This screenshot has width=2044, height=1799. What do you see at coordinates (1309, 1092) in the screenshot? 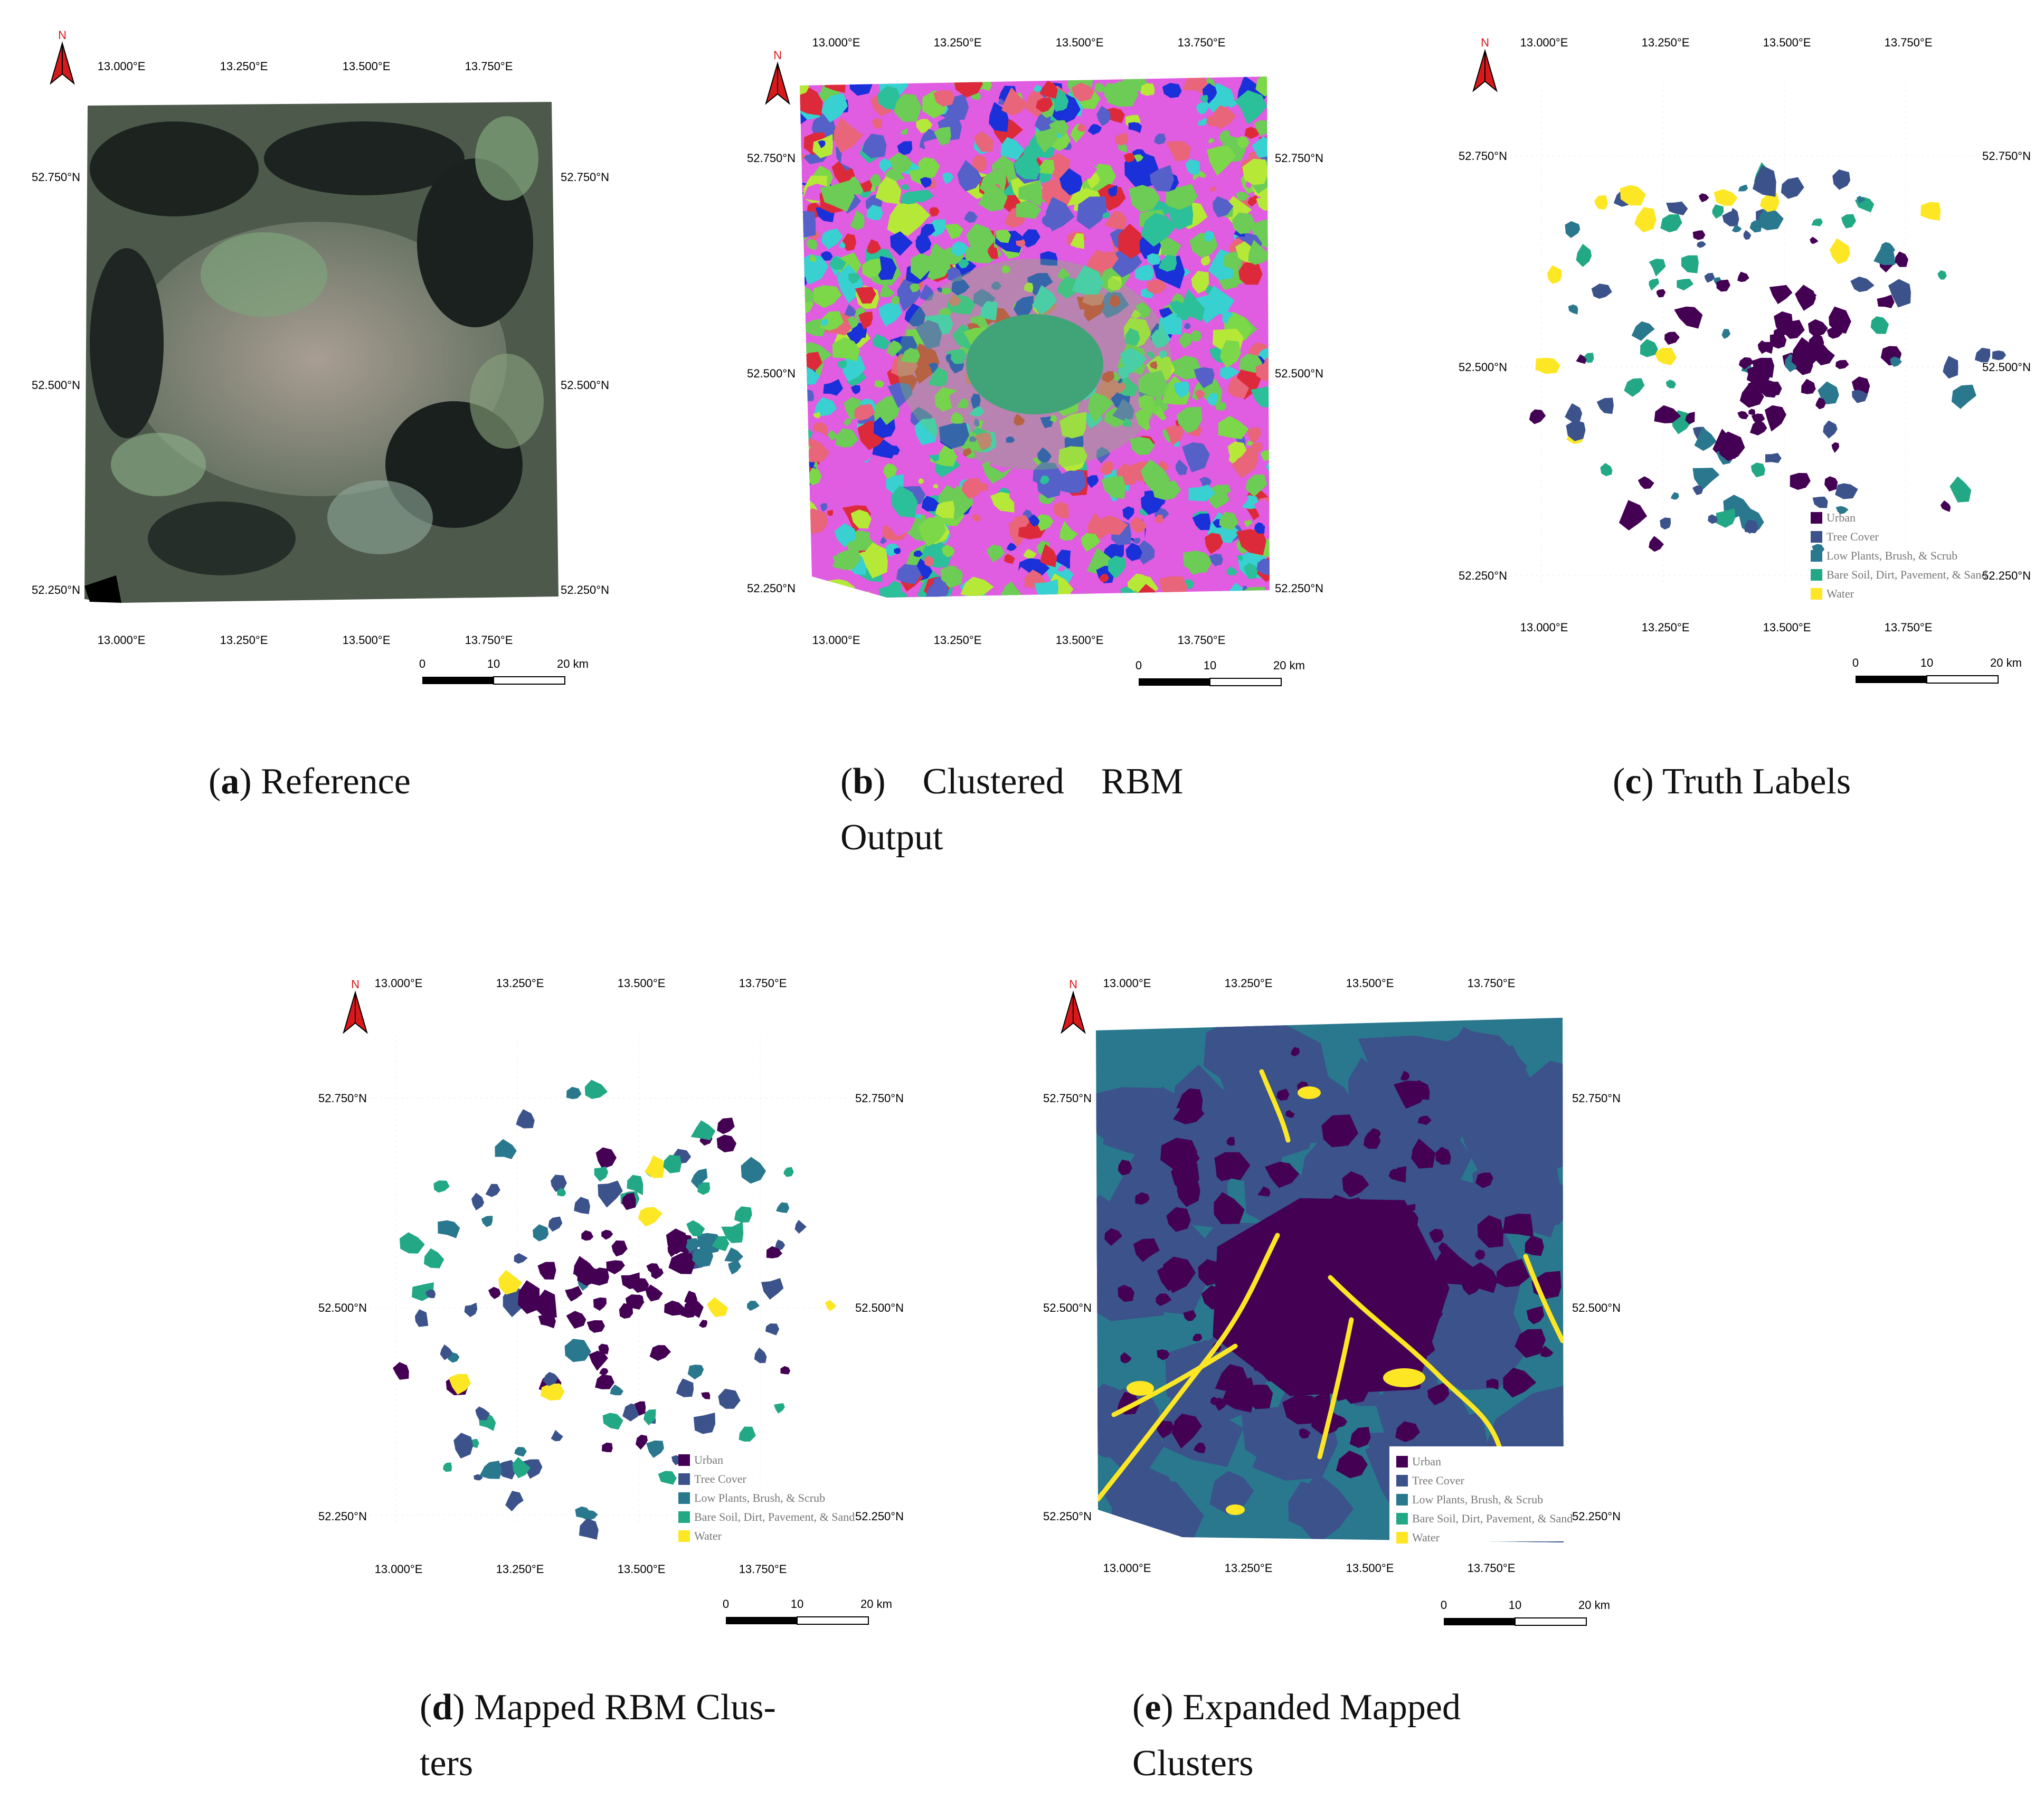
I see `water-body` at bounding box center [1309, 1092].